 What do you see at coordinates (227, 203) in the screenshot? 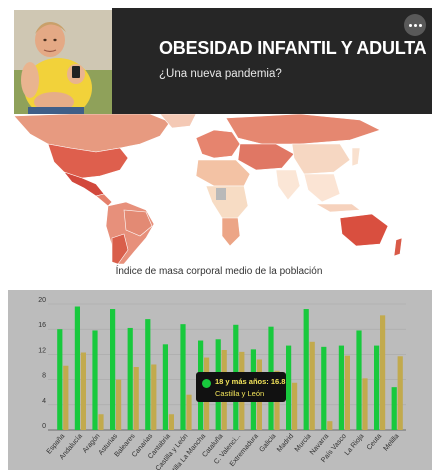
I see `map-africa-central` at bounding box center [227, 203].